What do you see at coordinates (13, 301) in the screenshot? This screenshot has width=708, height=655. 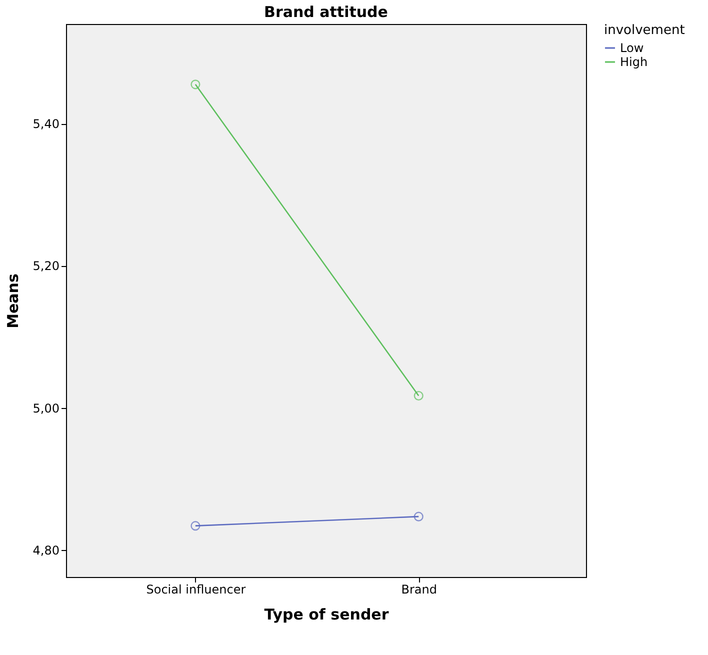 I see `y-axis-title: Means` at bounding box center [13, 301].